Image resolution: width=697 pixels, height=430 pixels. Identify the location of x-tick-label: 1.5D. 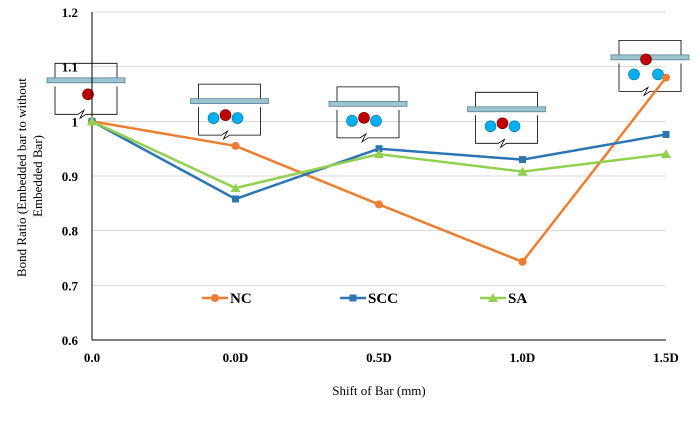
(666, 357).